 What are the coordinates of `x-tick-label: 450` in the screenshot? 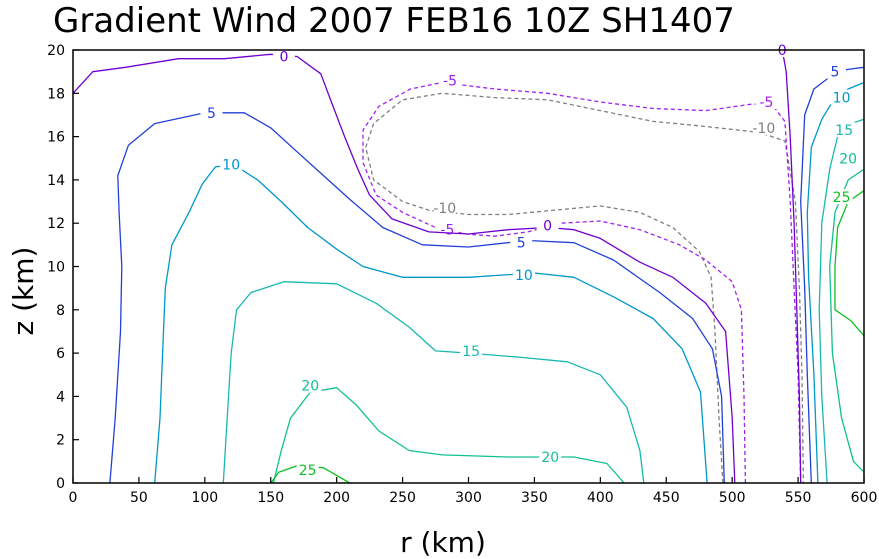 It's located at (666, 498).